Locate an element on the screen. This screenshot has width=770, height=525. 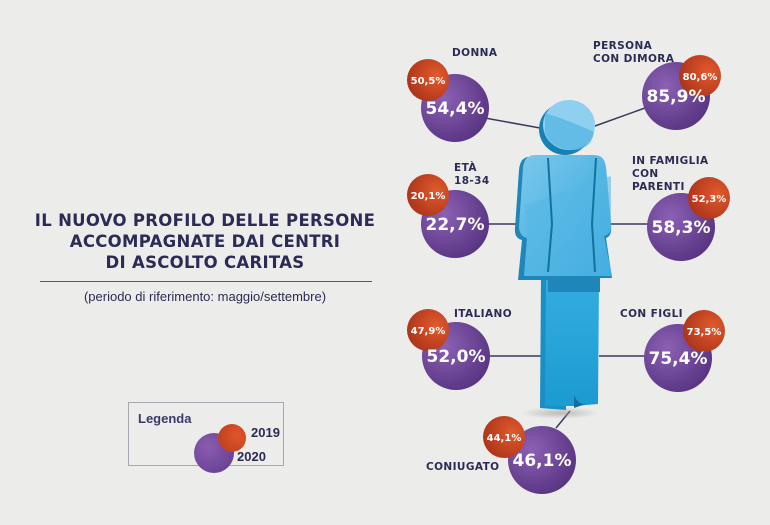
value-2019: 80,6% is located at coordinates (700, 77).